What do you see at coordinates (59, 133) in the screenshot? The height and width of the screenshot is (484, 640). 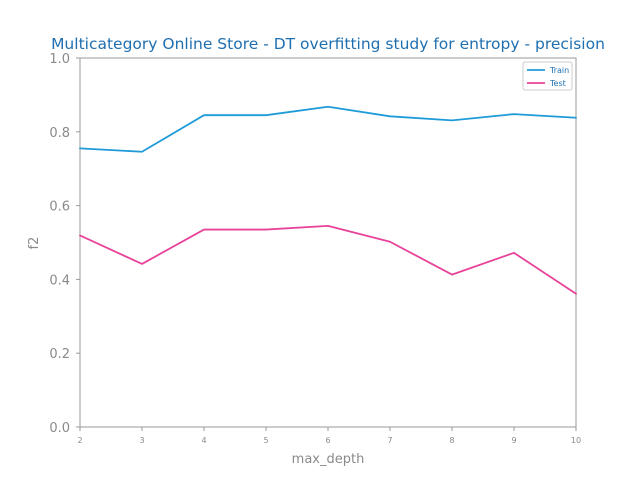 I see `y-tick-label: 0.8` at bounding box center [59, 133].